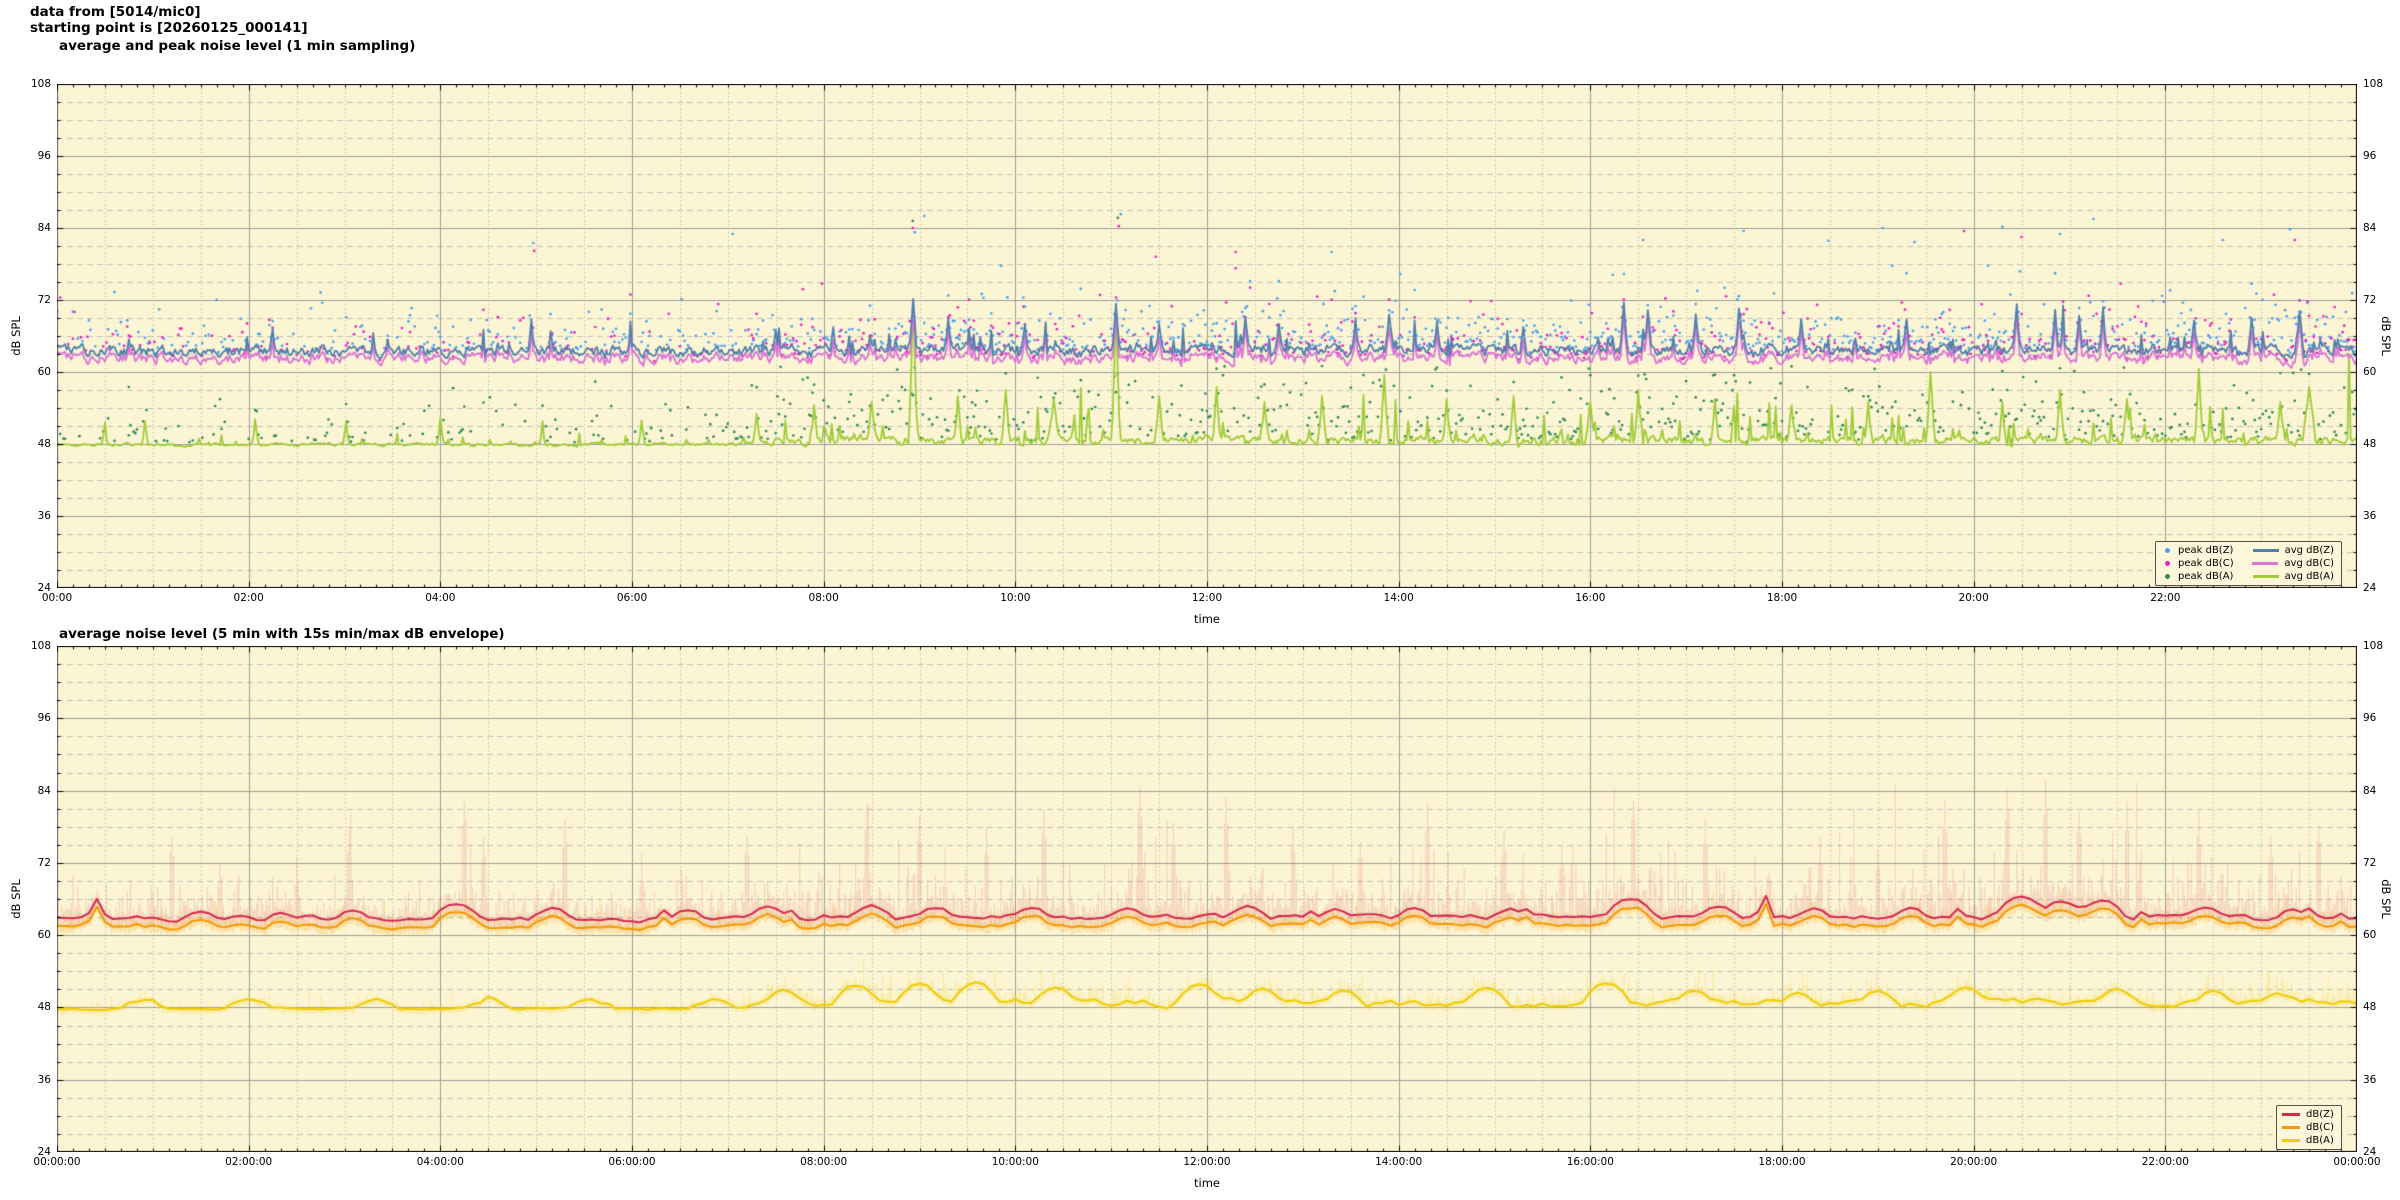  I want to click on chart1-y-axis-label: dB SPL, so click(16, 336).